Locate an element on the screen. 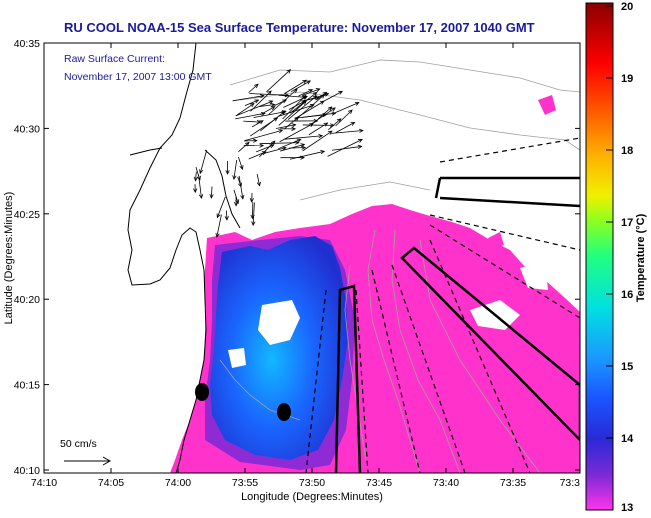 Image resolution: width=651 pixels, height=518 pixels. colorbar-tick-label: 18 is located at coordinates (627, 151).